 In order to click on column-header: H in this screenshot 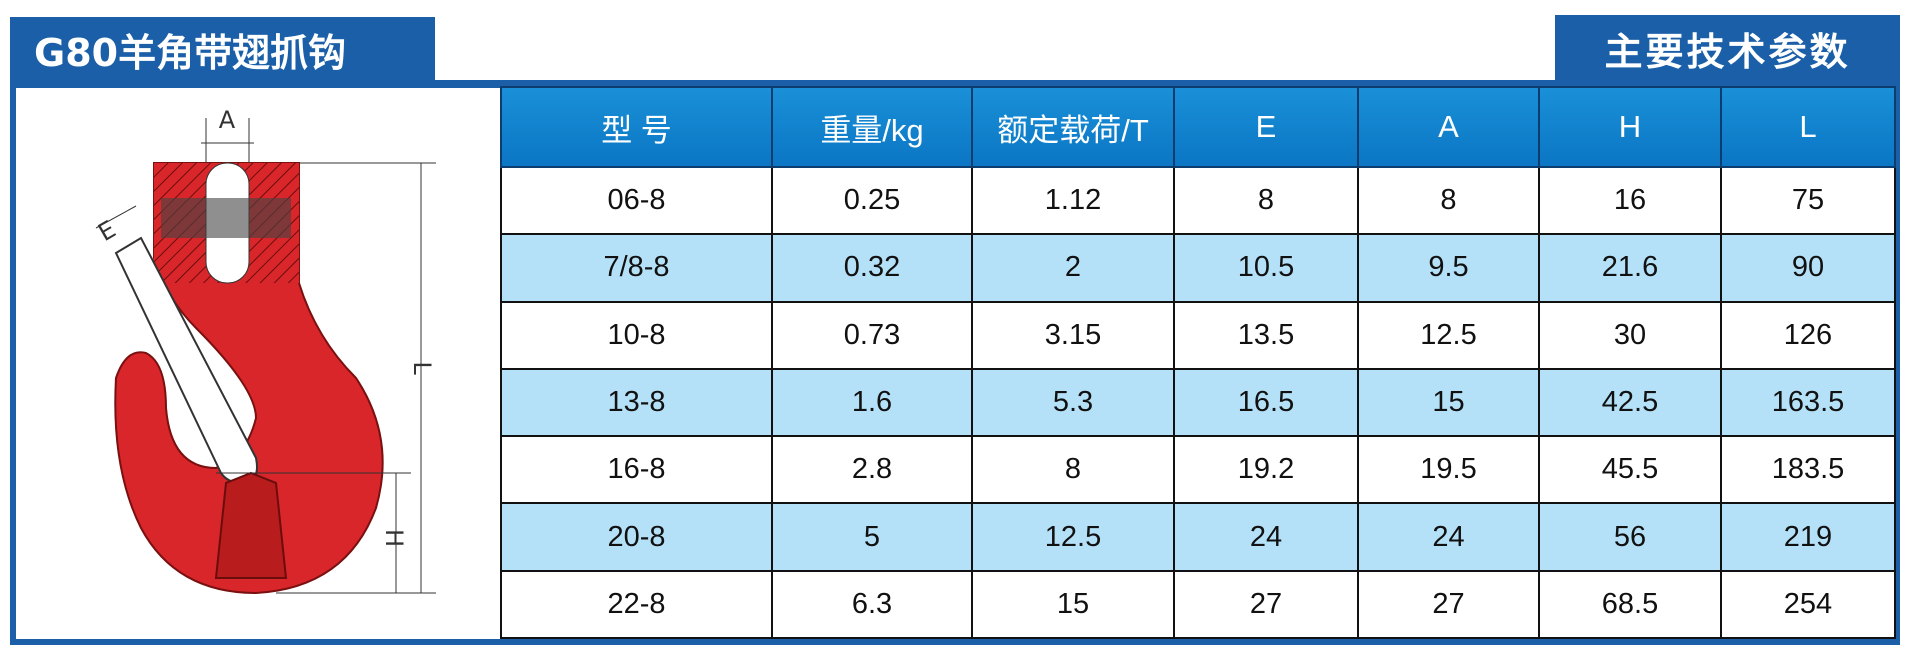, I will do `click(1630, 127)`.